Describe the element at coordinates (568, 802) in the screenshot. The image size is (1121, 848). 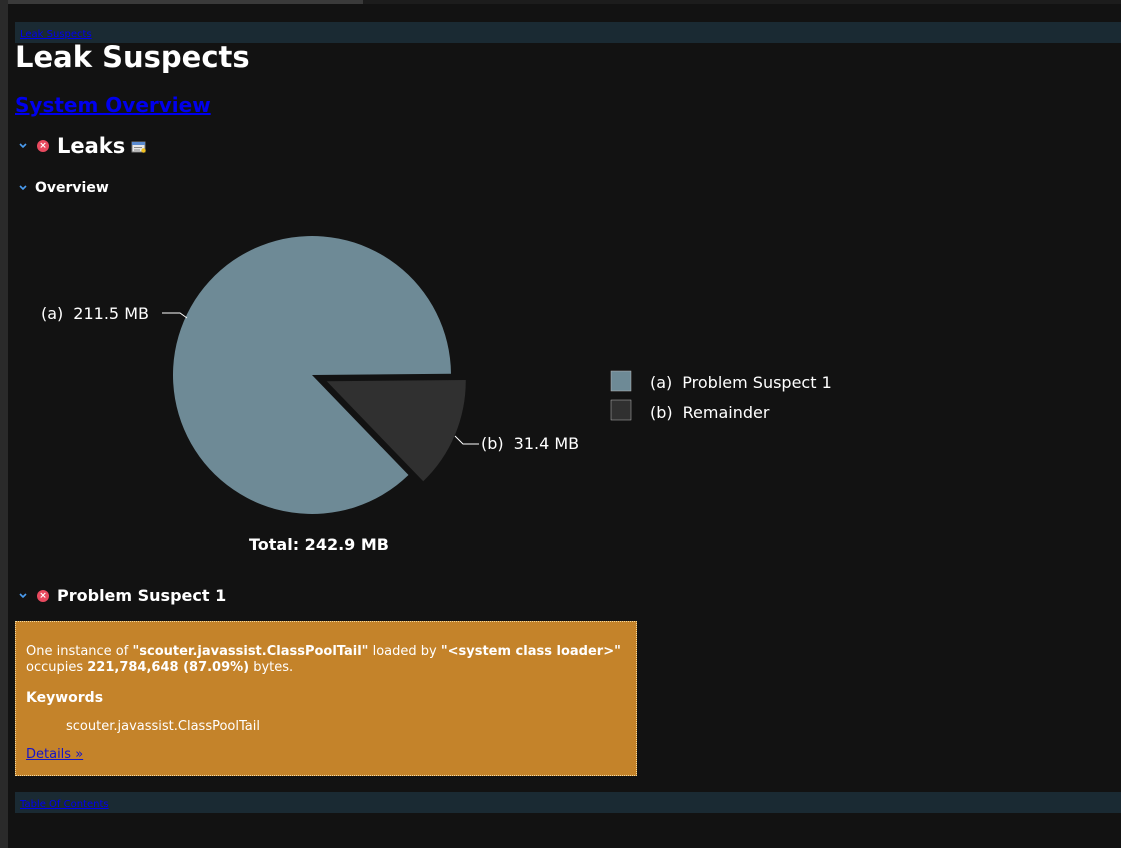
I see `bottom-nav-bar: Table Of Contents` at that location.